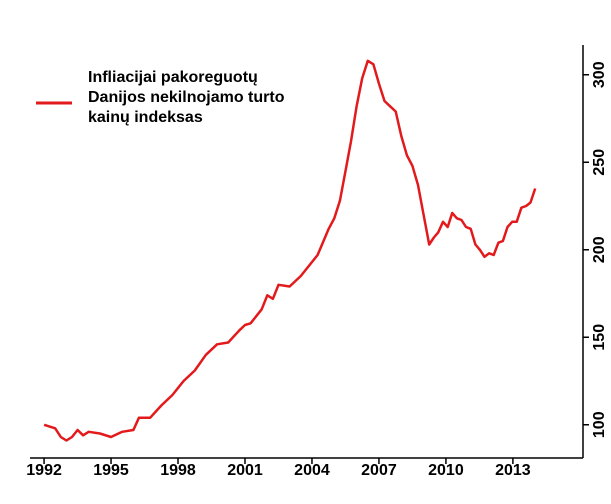 The image size is (611, 504). I want to click on x-tick-label: 2007, so click(379, 470).